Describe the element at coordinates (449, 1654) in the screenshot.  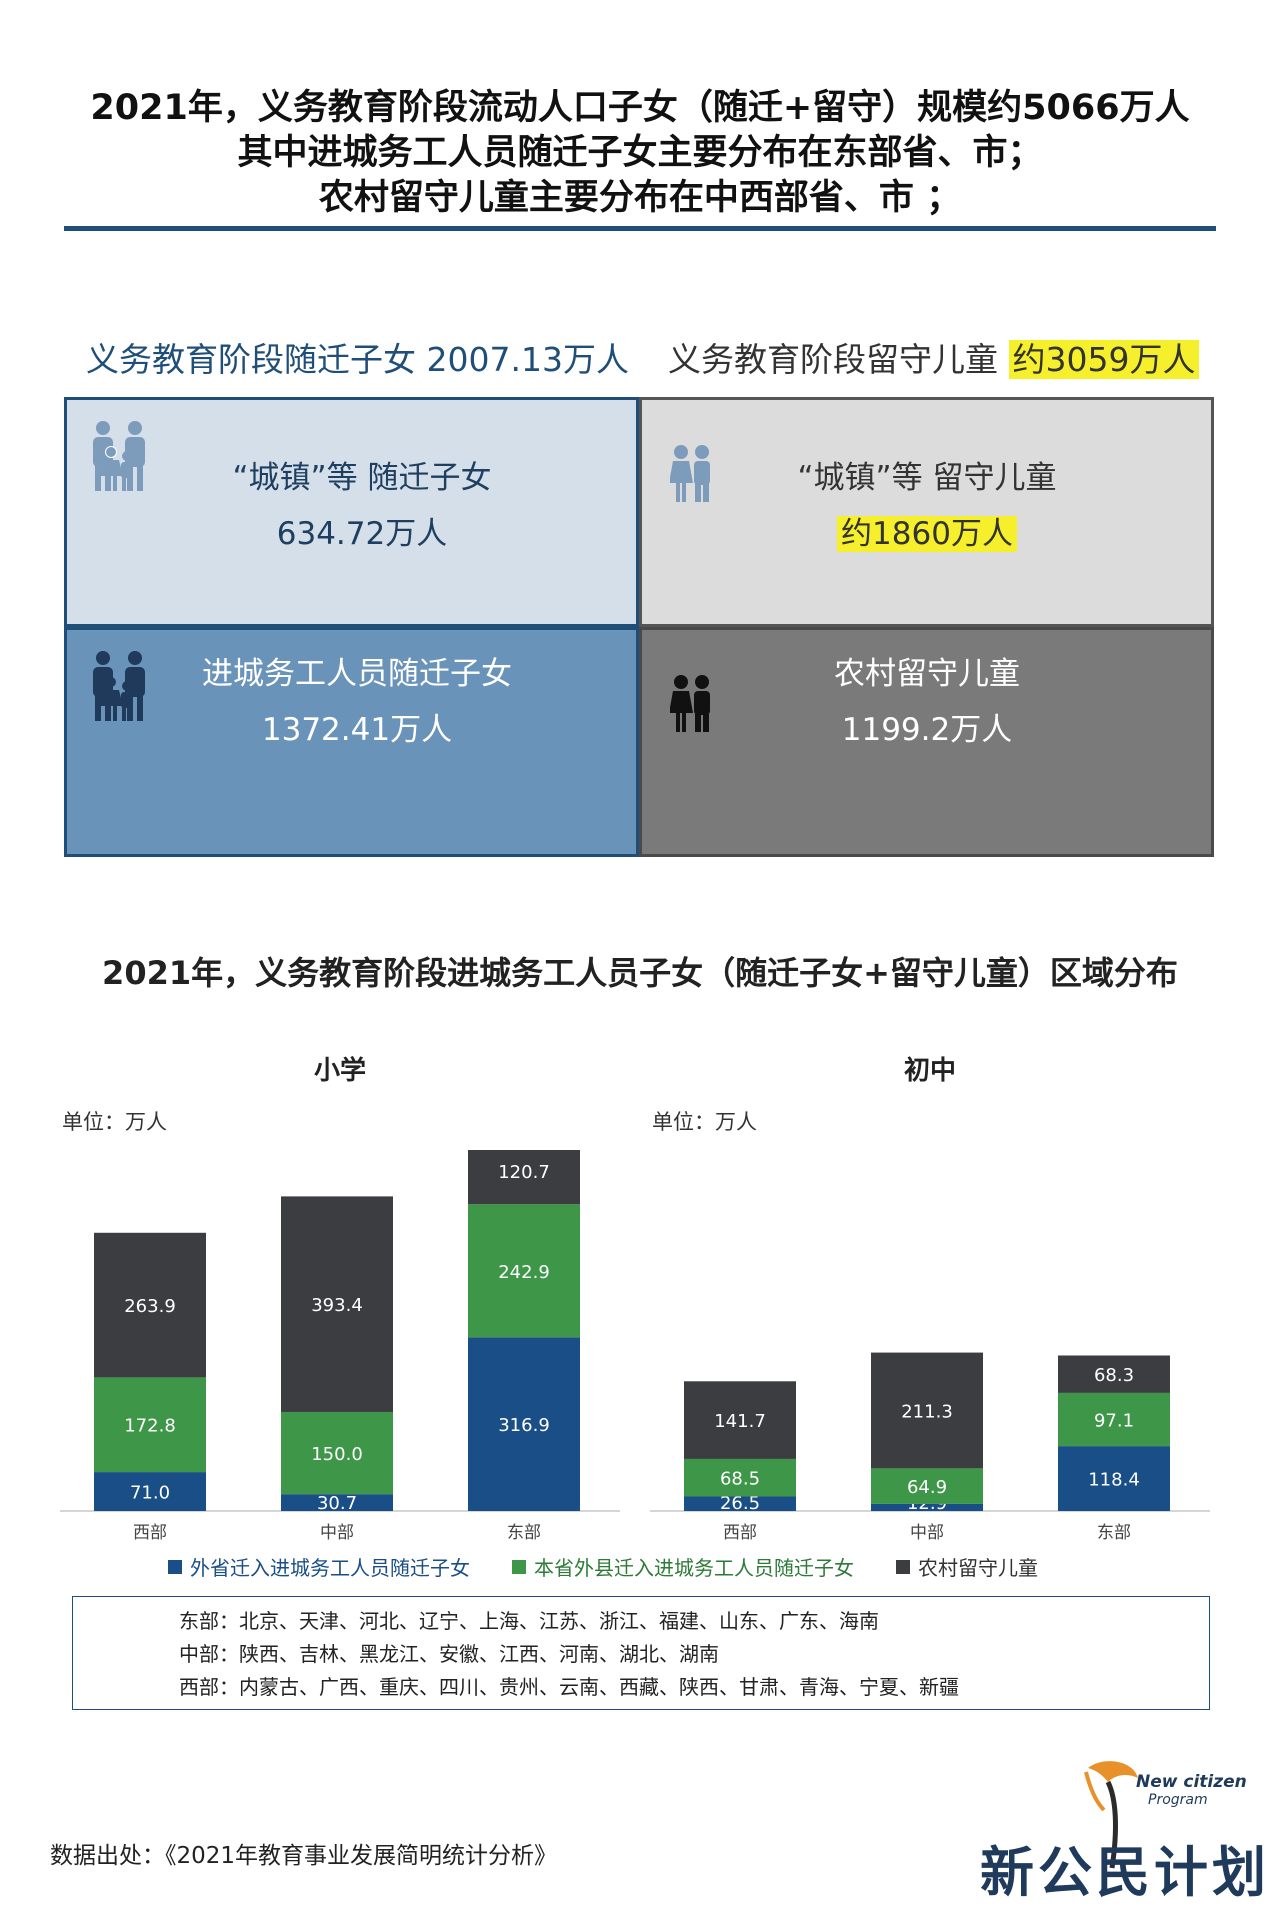
I see `region-central: 中部：陕西、吉林、黑龙江、安徽、江西、河南、湖北、湖南` at that location.